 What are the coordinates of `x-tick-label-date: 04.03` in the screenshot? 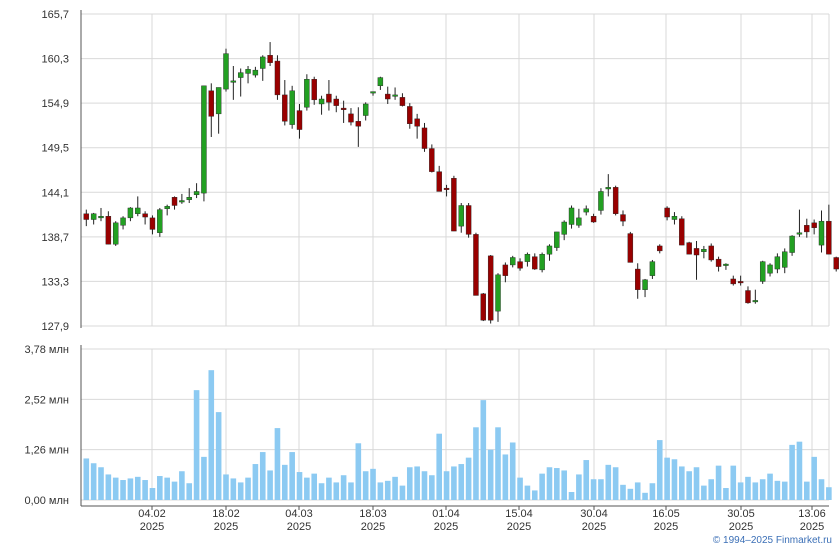 It's located at (299, 514).